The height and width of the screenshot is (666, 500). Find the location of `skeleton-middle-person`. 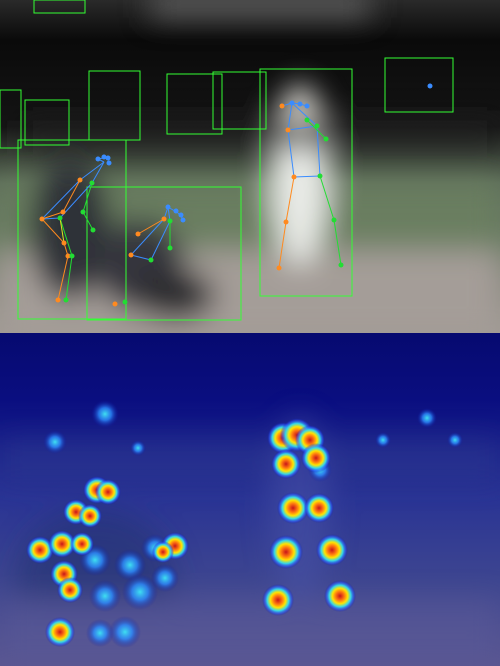

skeleton-middle-person is located at coordinates (149, 255).